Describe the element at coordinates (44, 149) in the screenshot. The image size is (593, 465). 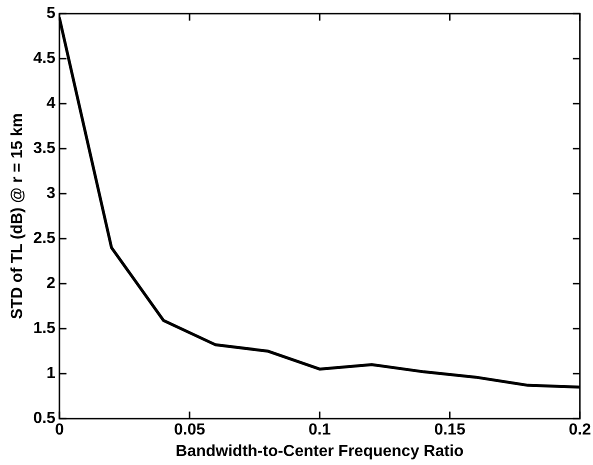
I see `y-tick-label: 3.5` at that location.